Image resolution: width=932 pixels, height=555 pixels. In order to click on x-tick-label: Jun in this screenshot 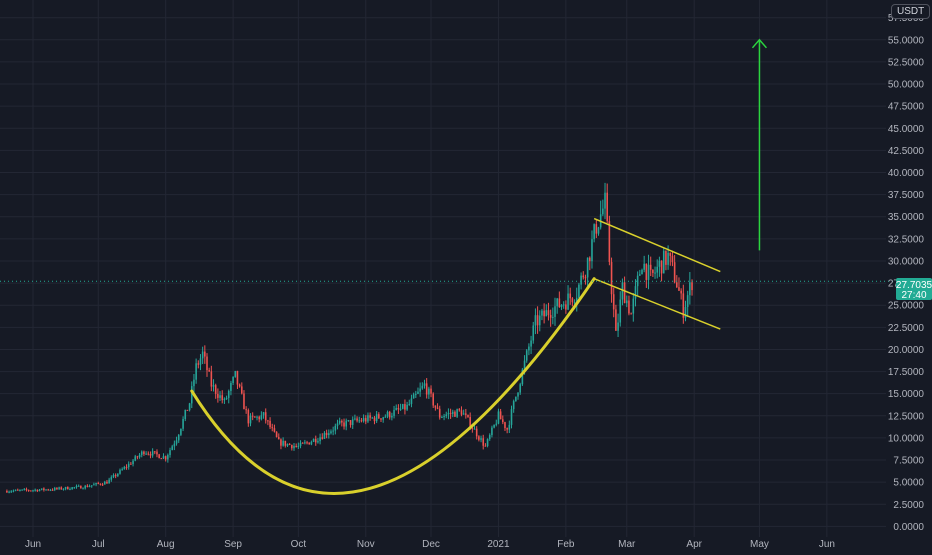, I will do `click(33, 544)`.